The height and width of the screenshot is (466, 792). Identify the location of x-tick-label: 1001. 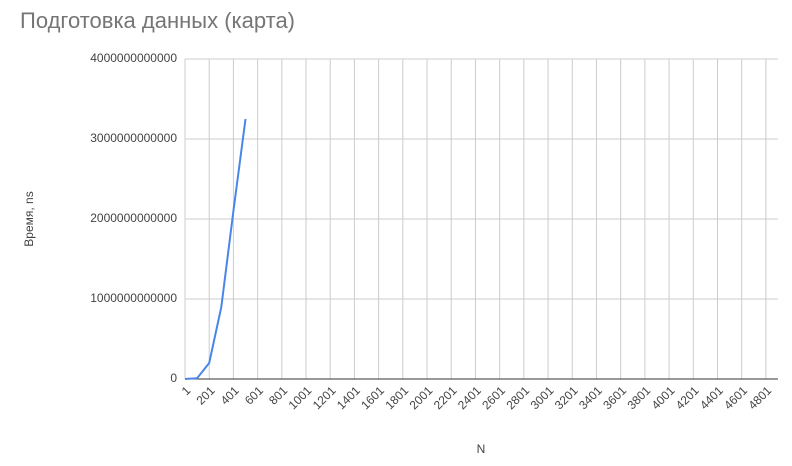
(300, 397).